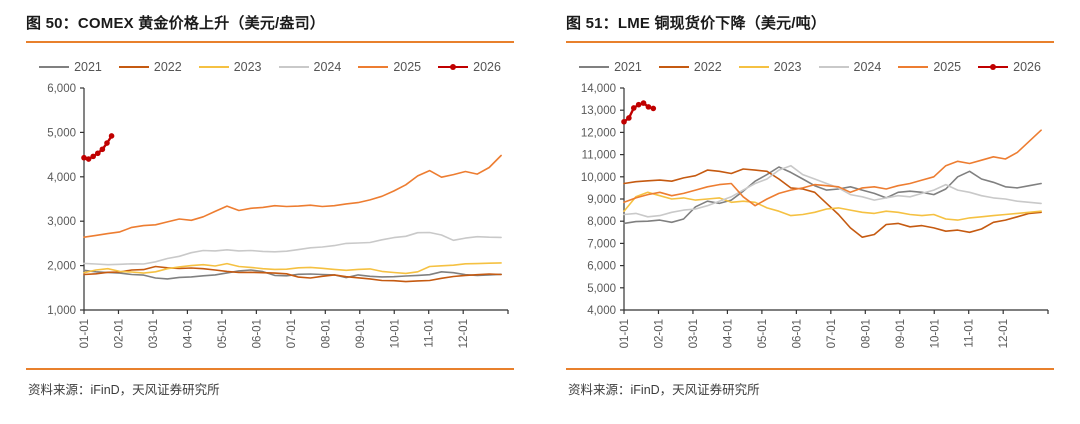 This screenshot has height=424, width=1080. I want to click on x-tick-label: 06-01, so click(257, 333).